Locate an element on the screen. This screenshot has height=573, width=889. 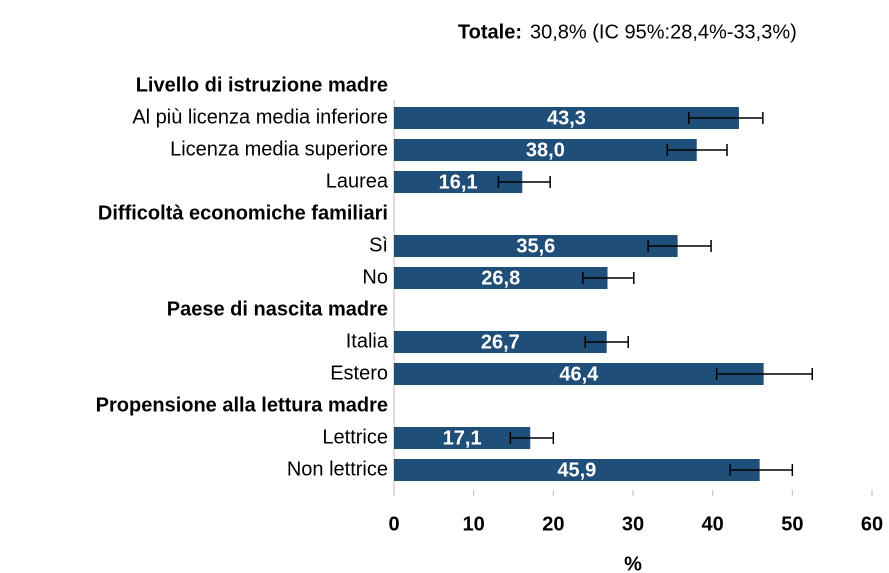
category-label: No is located at coordinates (375, 277).